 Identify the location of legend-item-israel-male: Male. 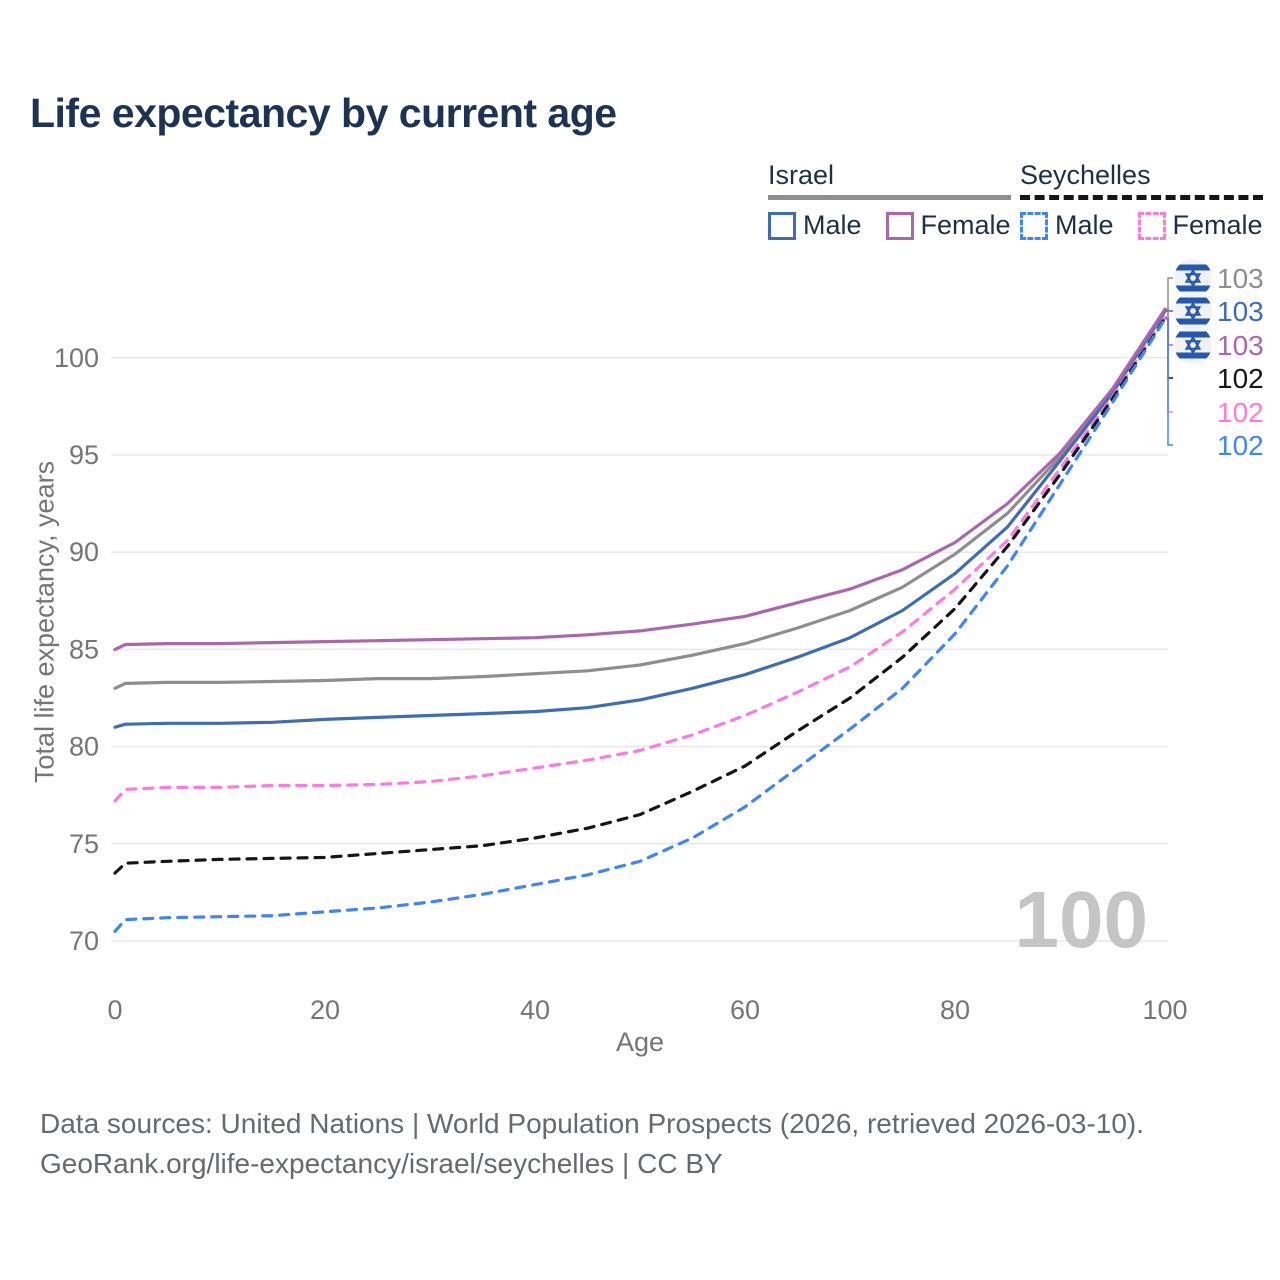
(815, 225).